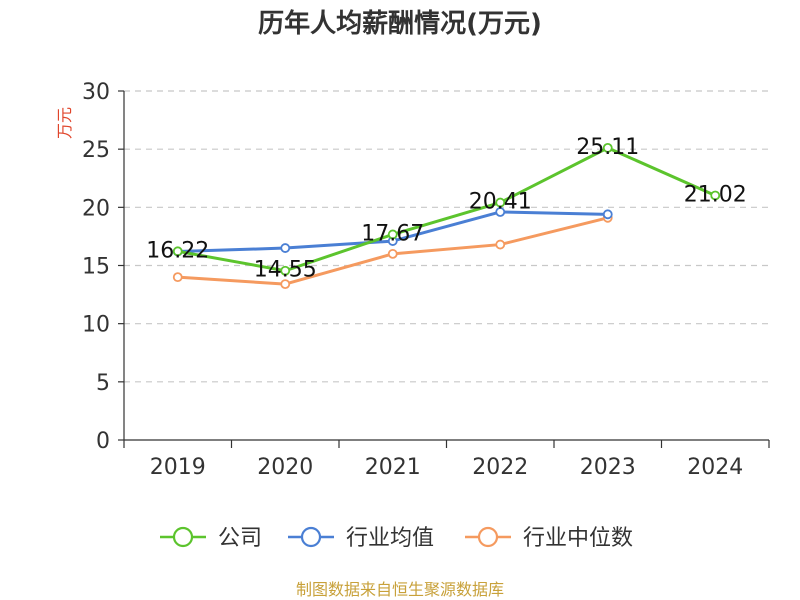  I want to click on x-tick-label: 2019, so click(178, 467).